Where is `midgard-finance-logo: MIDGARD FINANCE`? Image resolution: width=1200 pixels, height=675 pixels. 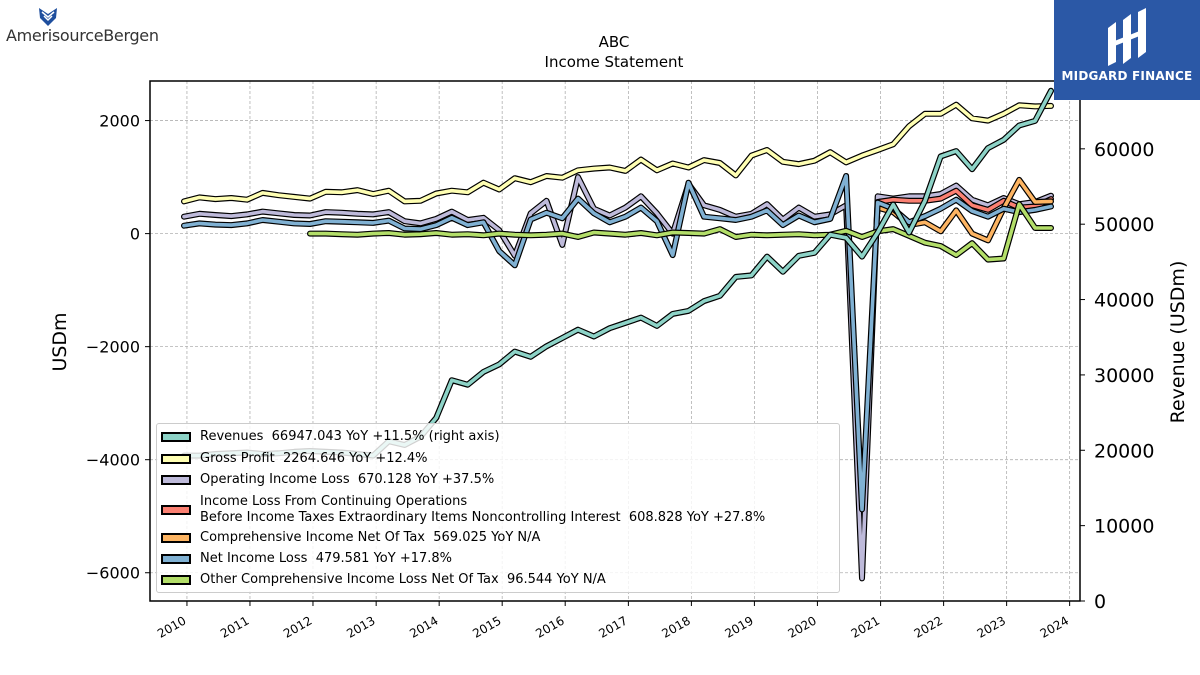
midgard-finance-logo: MIDGARD FINANCE is located at coordinates (1127, 50).